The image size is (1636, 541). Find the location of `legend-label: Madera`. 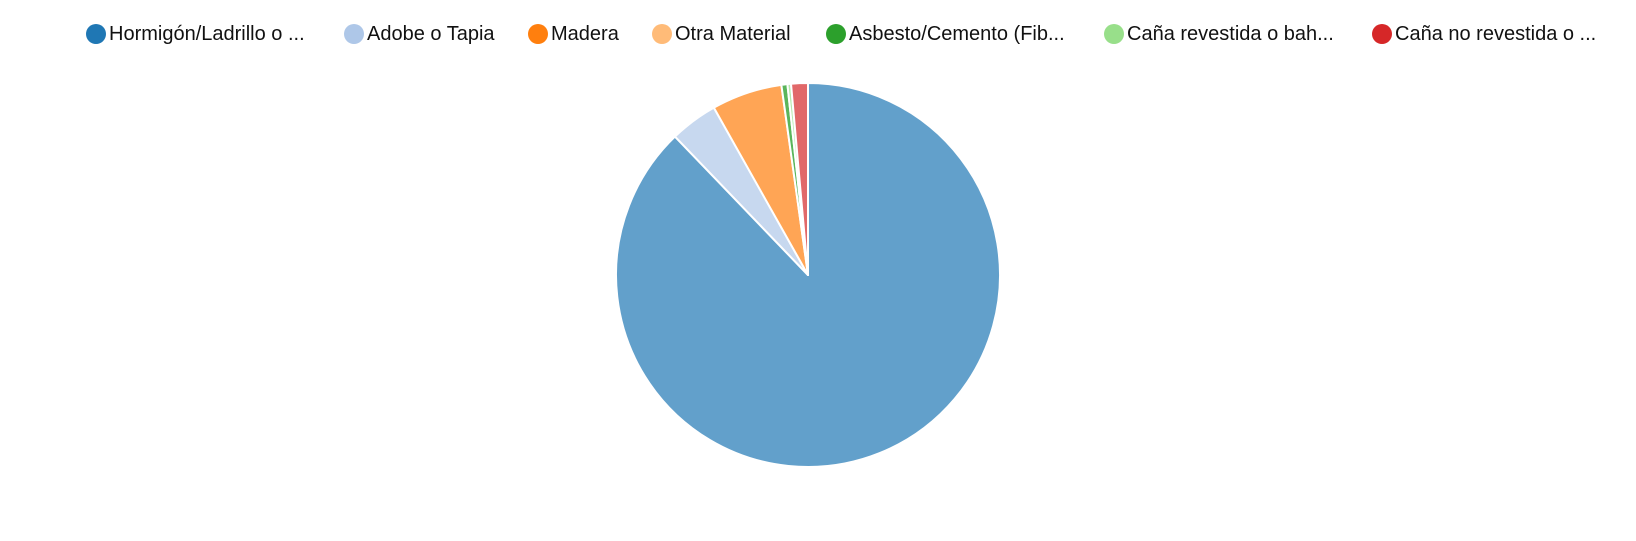

legend-label: Madera is located at coordinates (585, 33).